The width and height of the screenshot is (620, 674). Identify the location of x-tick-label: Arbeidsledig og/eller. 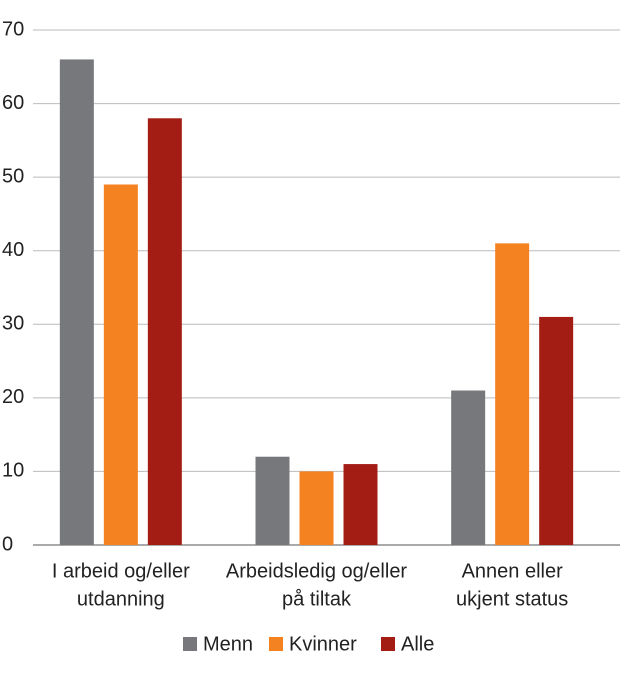
(317, 571).